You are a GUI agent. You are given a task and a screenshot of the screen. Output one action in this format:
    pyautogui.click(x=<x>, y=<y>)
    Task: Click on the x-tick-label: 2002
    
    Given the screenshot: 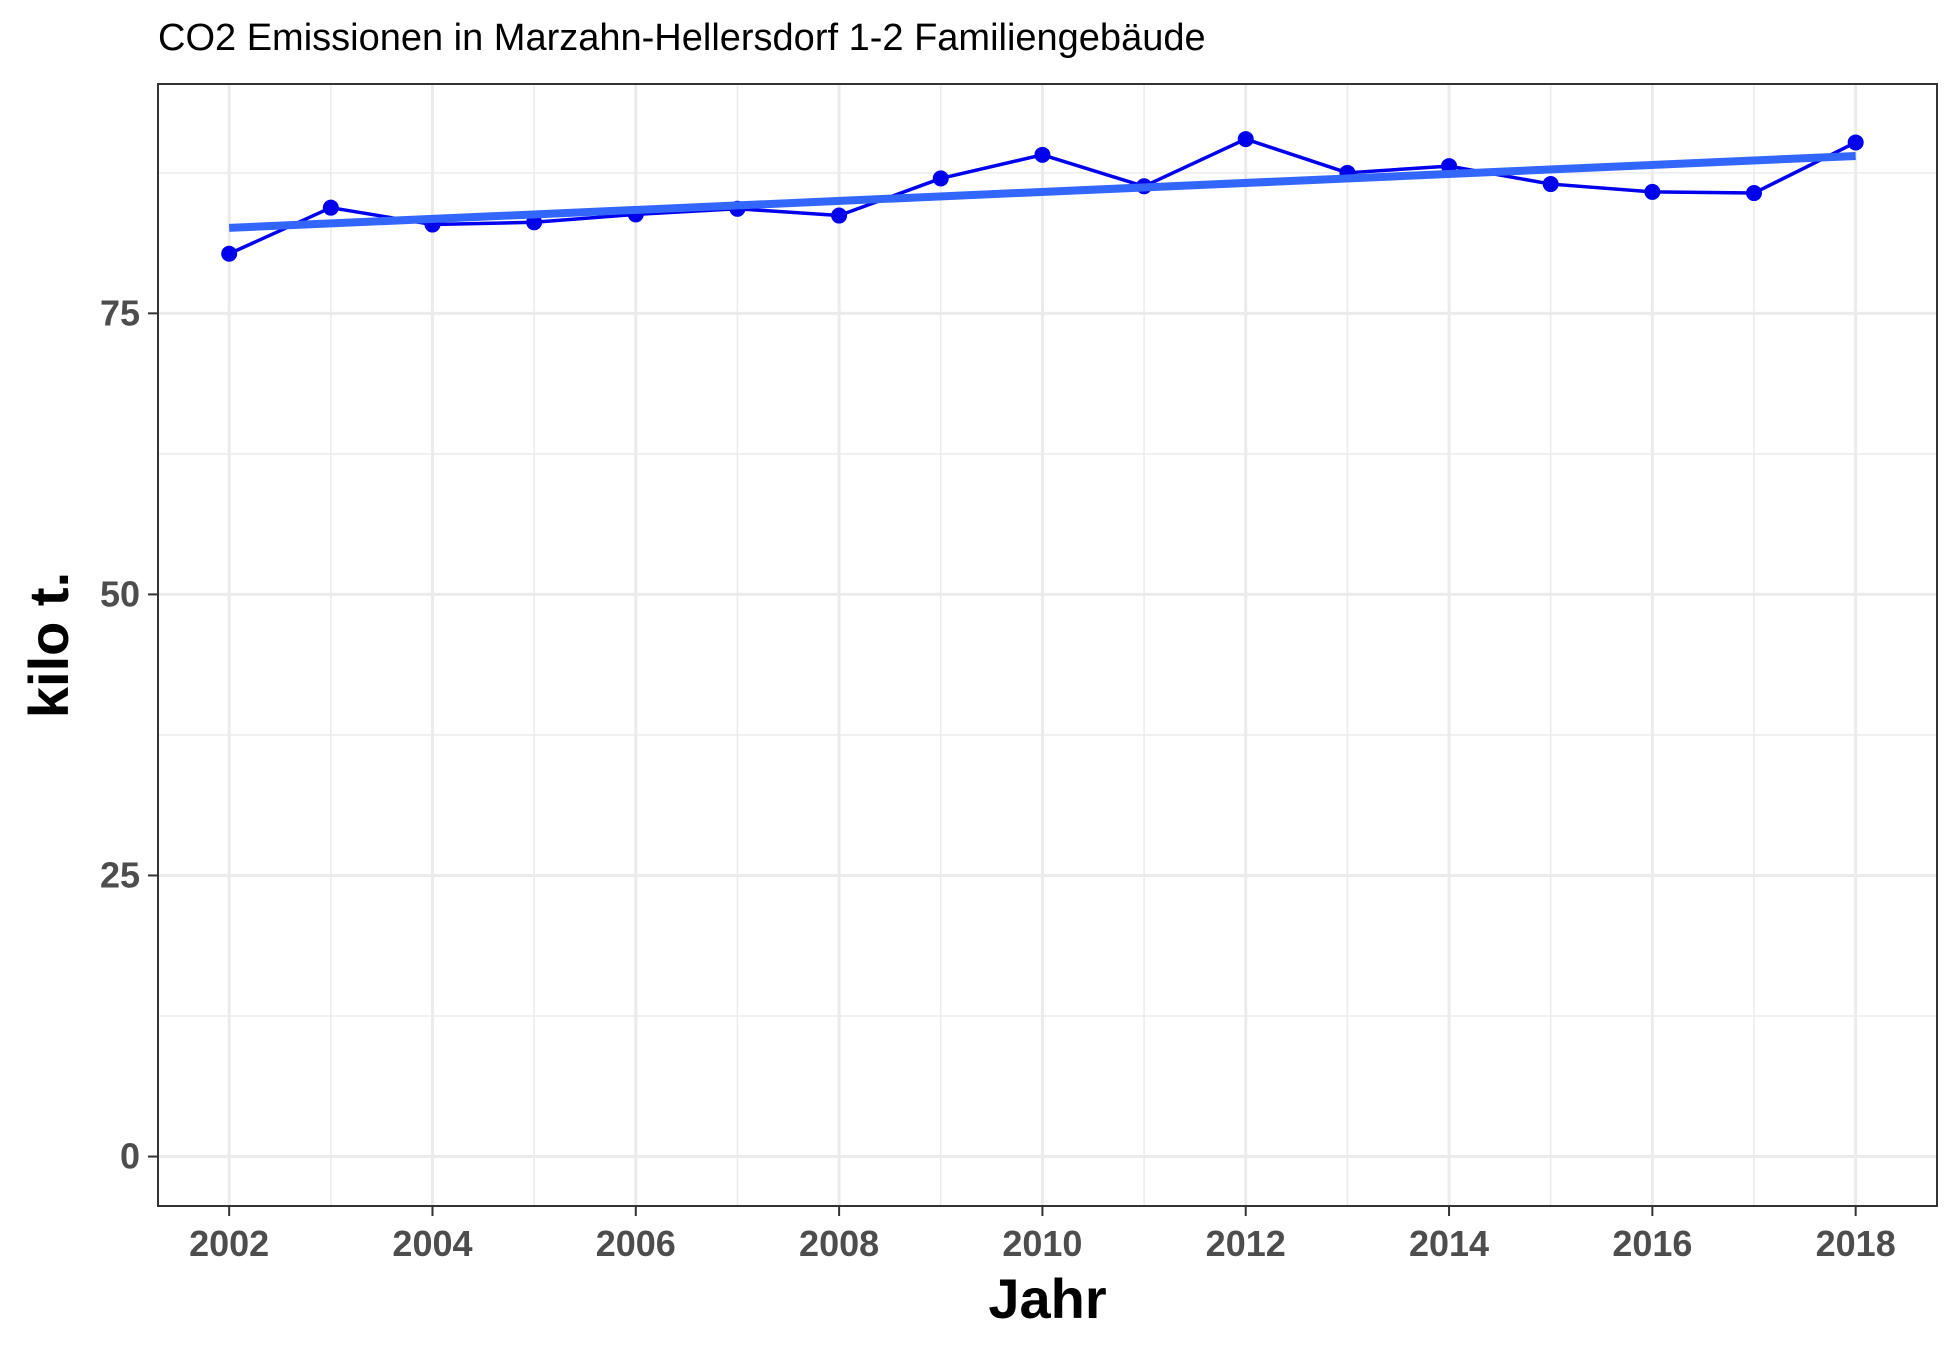 What is the action you would take?
    pyautogui.click(x=229, y=1243)
    